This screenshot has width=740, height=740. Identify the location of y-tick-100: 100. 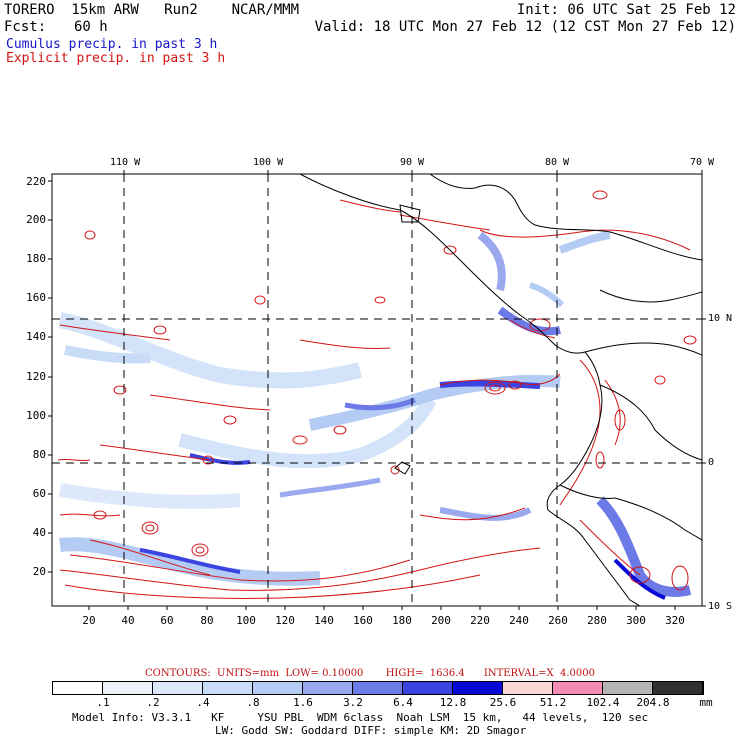
(36, 415).